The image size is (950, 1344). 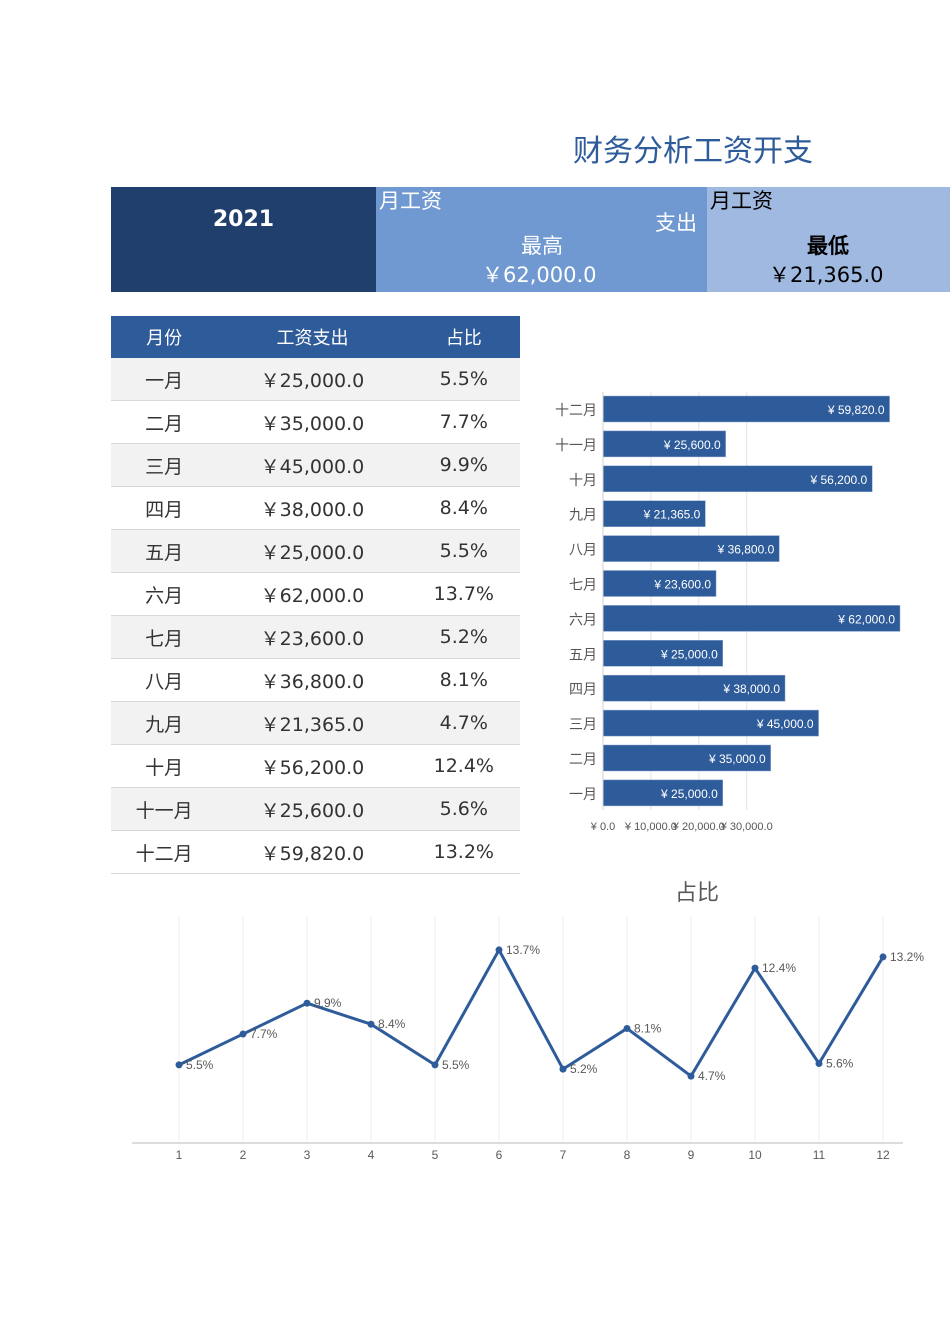 I want to click on ratio-cell: 7.7%, so click(x=463, y=422).